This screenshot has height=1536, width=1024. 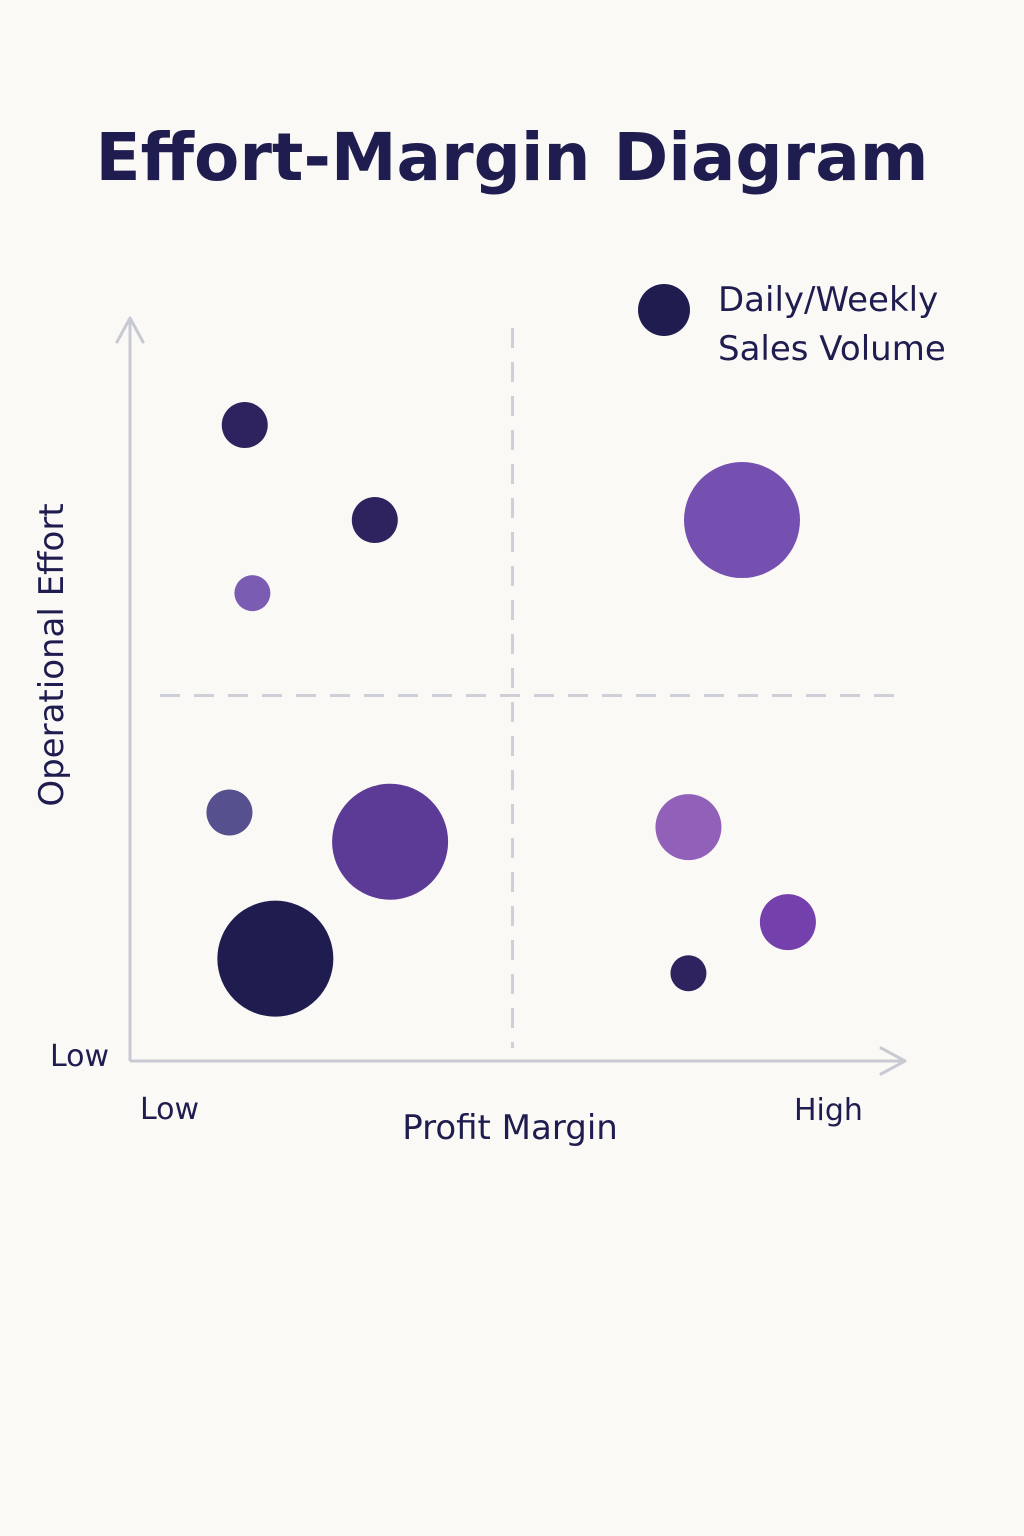 What do you see at coordinates (664, 310) in the screenshot?
I see `legend-marker` at bounding box center [664, 310].